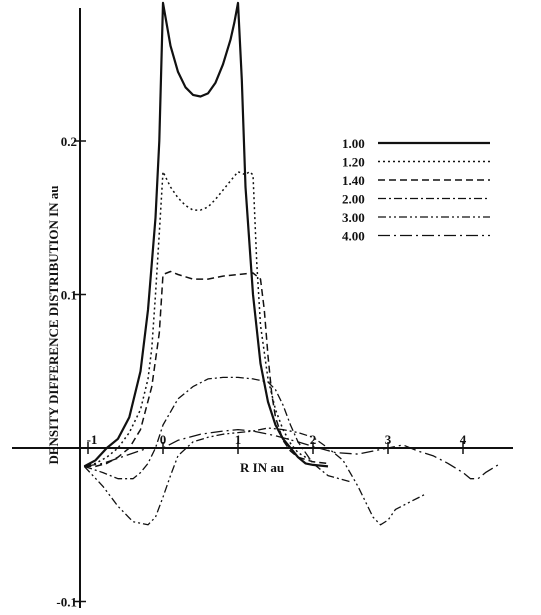  Describe the element at coordinates (292, 454) in the screenshot. I see `series-line-4.00` at that location.